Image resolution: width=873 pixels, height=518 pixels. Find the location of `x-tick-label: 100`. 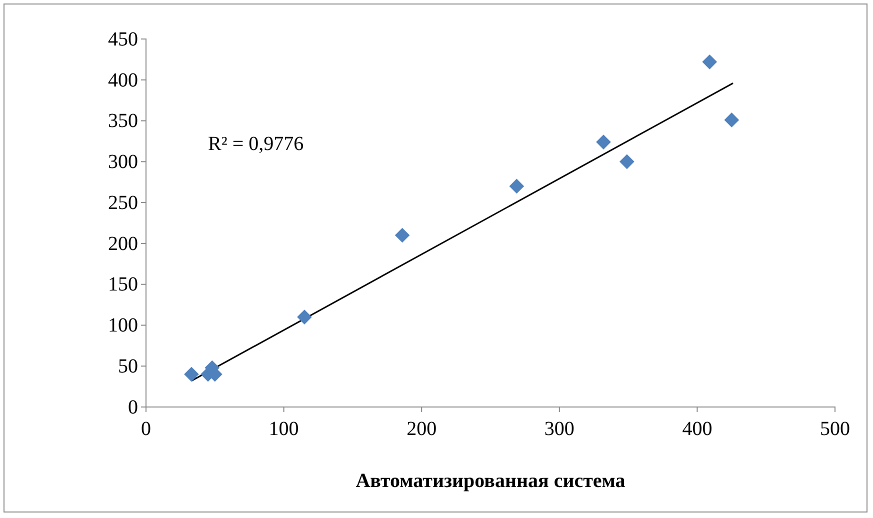

x-tick-label: 100 is located at coordinates (283, 429).